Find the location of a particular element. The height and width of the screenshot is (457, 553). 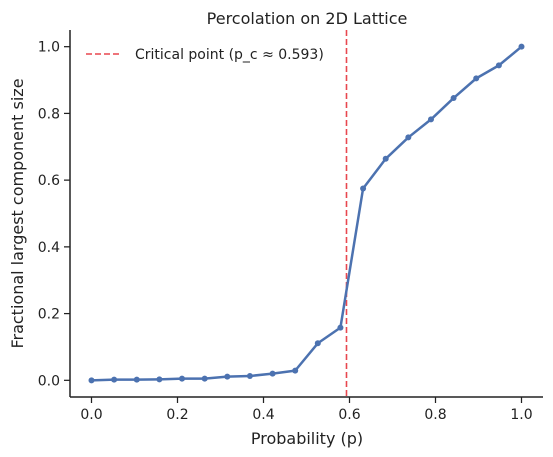

x-tick-label: 0.6 is located at coordinates (349, 415).